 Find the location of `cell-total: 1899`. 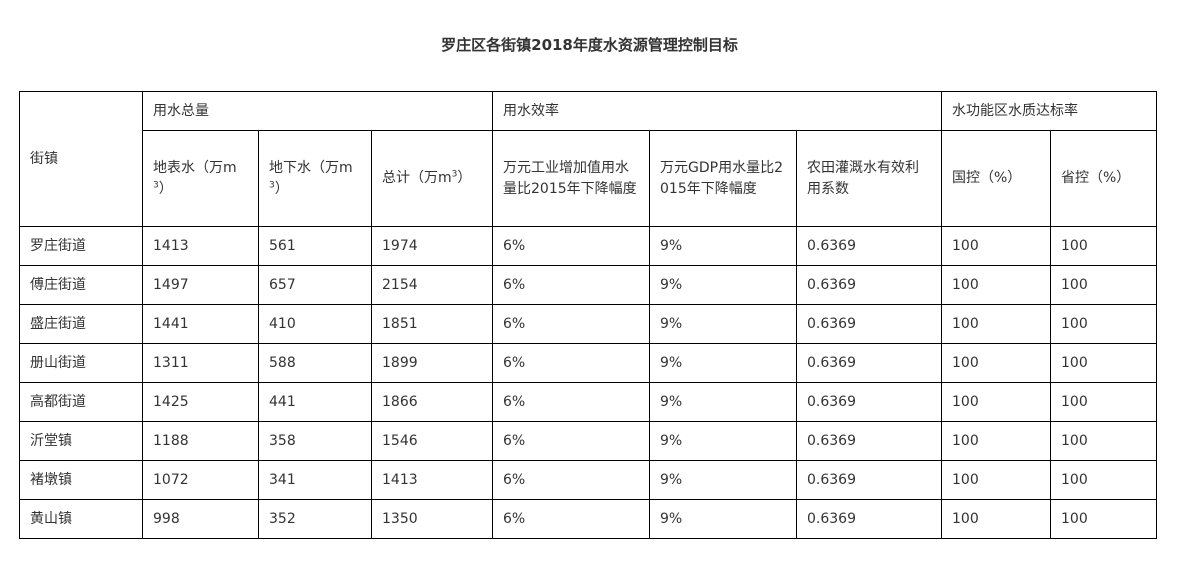

cell-total: 1899 is located at coordinates (432, 363).